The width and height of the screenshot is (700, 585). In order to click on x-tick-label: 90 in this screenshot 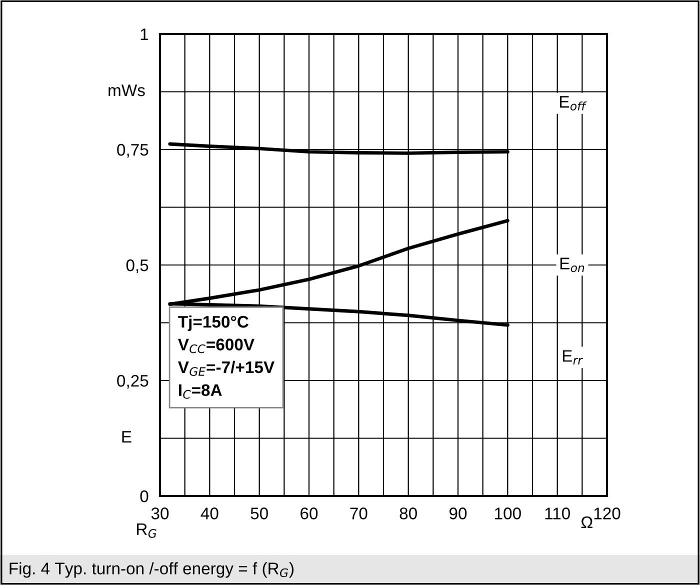, I will do `click(458, 514)`.